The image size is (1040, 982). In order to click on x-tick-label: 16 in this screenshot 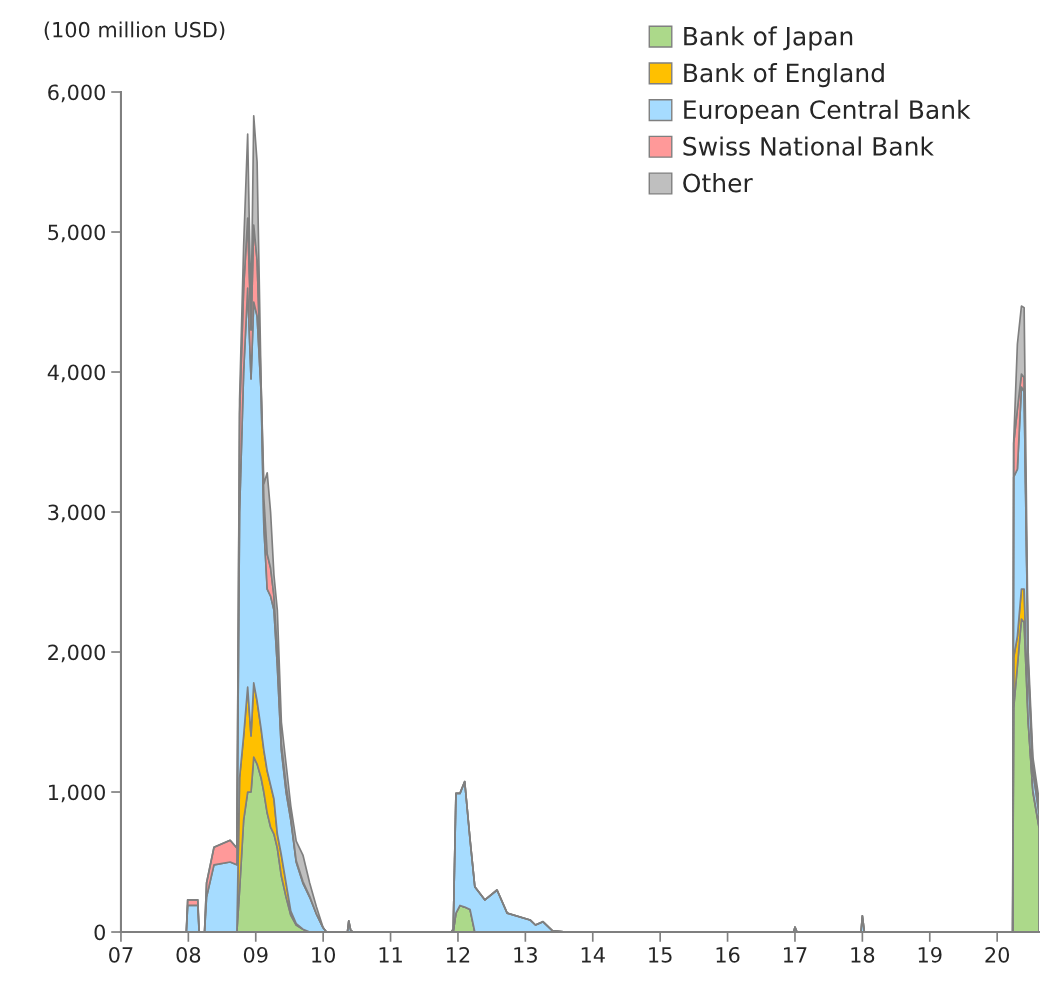, I will do `click(728, 954)`.